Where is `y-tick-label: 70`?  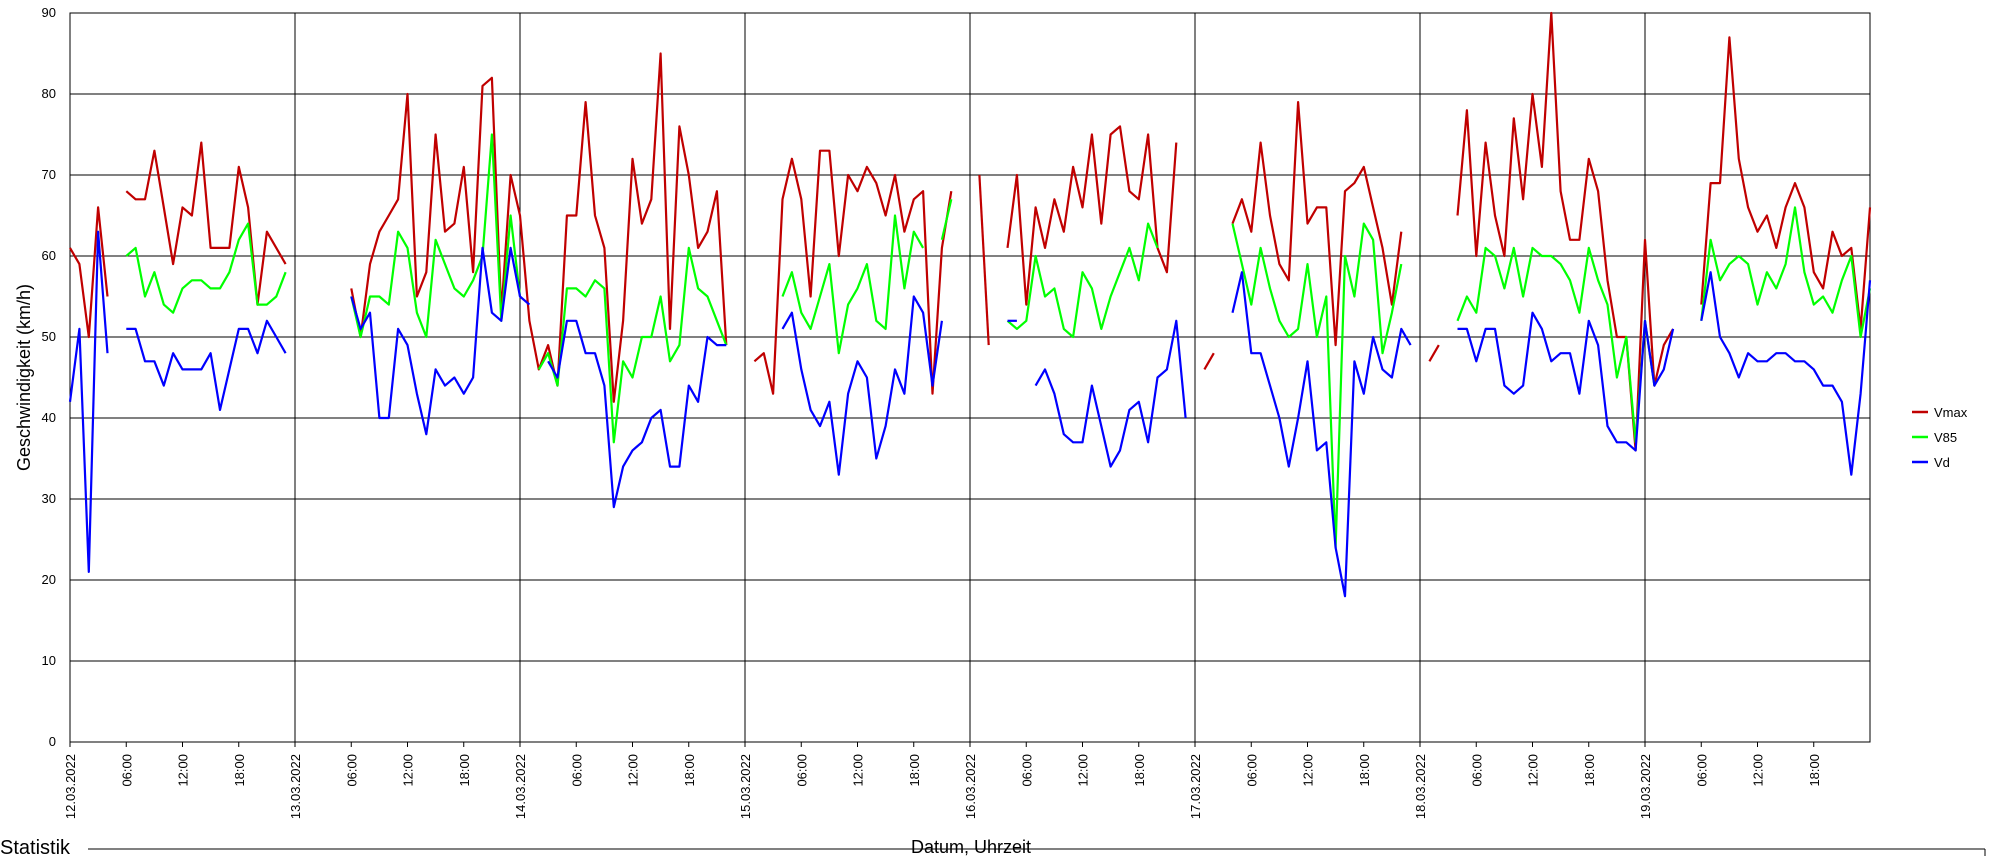
y-tick-label: 70 is located at coordinates (49, 174).